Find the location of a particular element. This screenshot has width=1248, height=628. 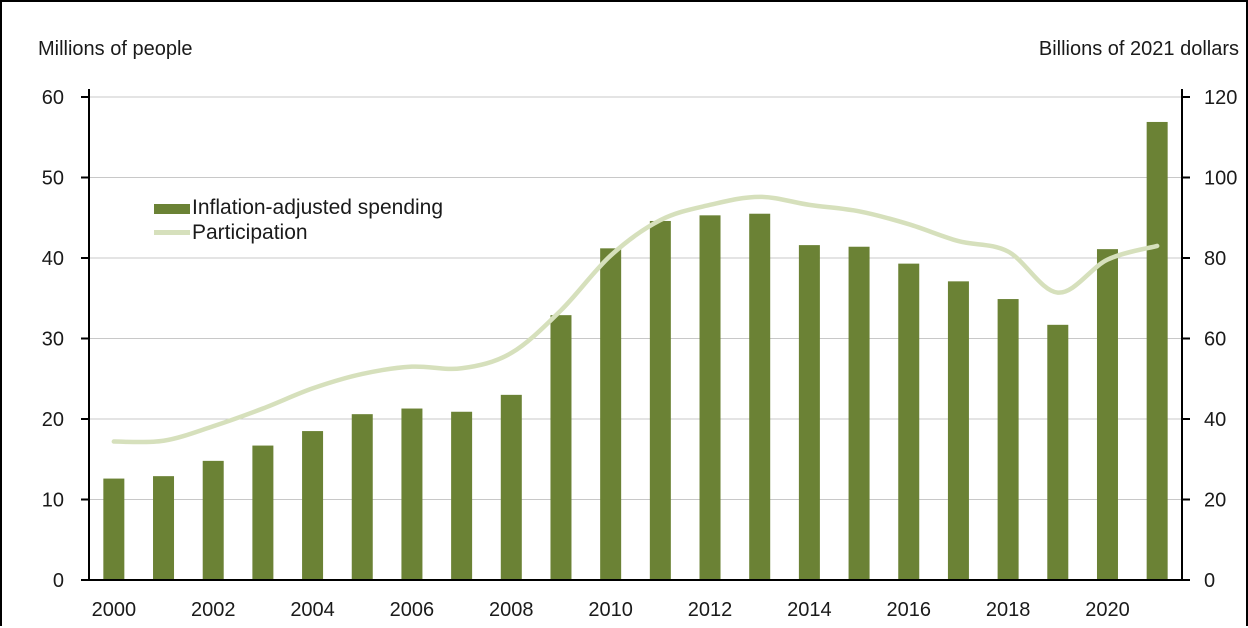

x-tick-label: 2010 is located at coordinates (610, 610).